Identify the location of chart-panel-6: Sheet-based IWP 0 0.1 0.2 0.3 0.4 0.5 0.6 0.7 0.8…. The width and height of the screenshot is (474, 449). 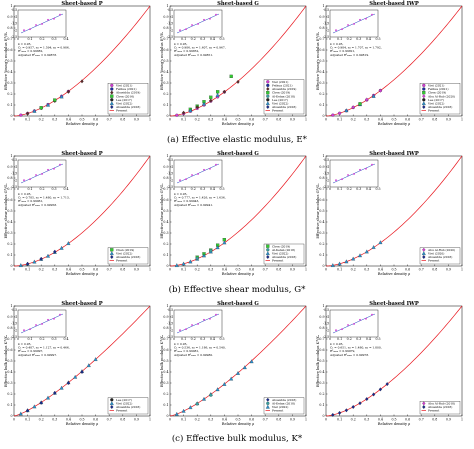
(389, 213).